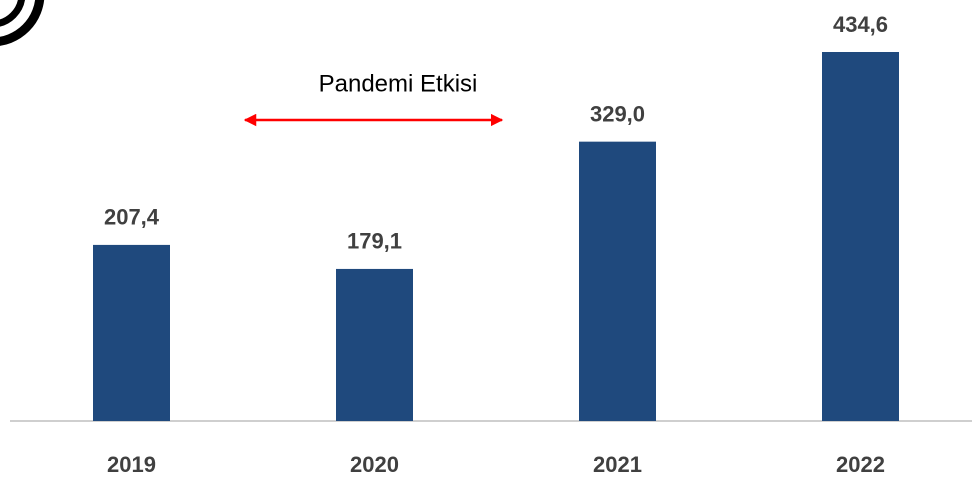 Image resolution: width=972 pixels, height=477 pixels. I want to click on x-tick-label: 2019, so click(131, 464).